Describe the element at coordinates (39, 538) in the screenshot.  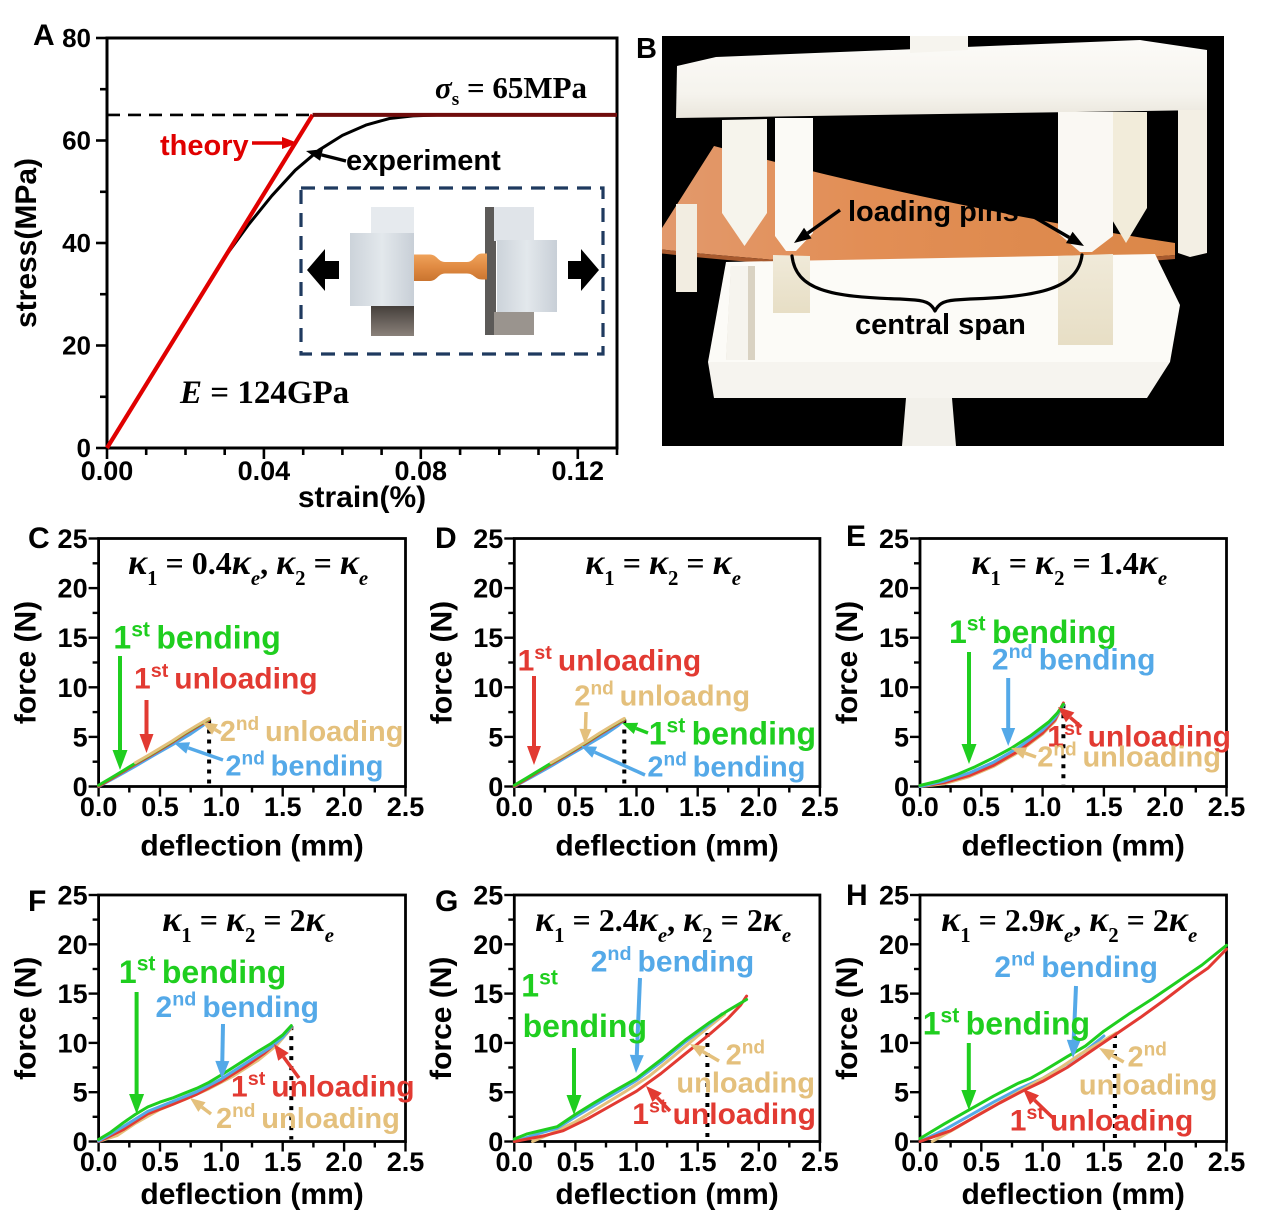
I see `svg-text: C` at that location.